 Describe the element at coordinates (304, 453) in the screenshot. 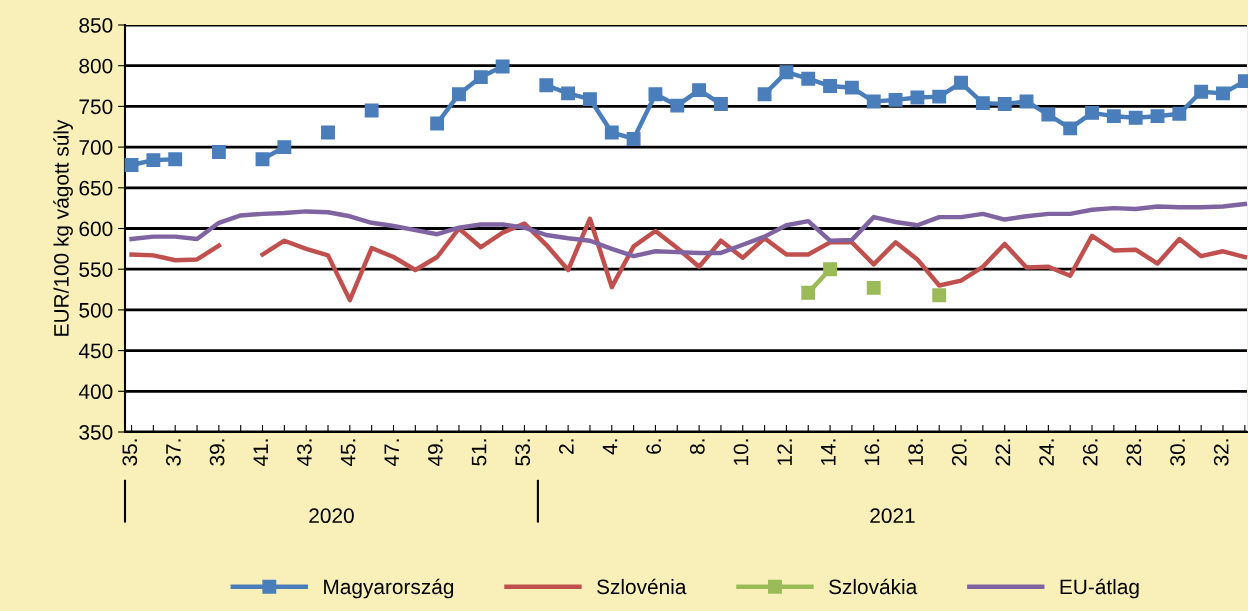

I see `x-tick-label: 43.` at that location.